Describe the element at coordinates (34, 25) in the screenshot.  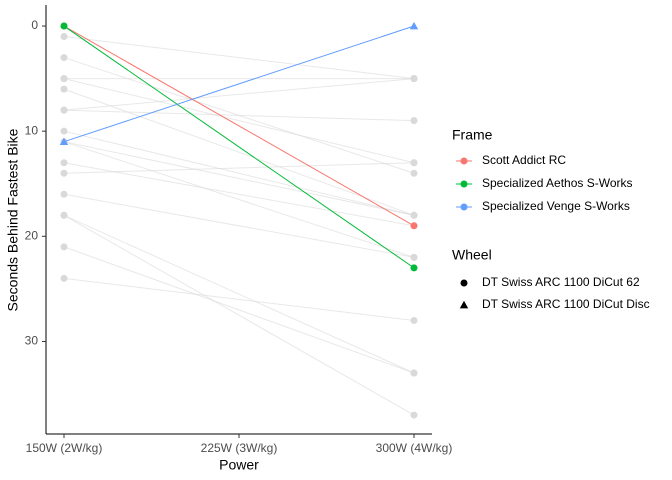
I see `y-tick-label: 0` at that location.